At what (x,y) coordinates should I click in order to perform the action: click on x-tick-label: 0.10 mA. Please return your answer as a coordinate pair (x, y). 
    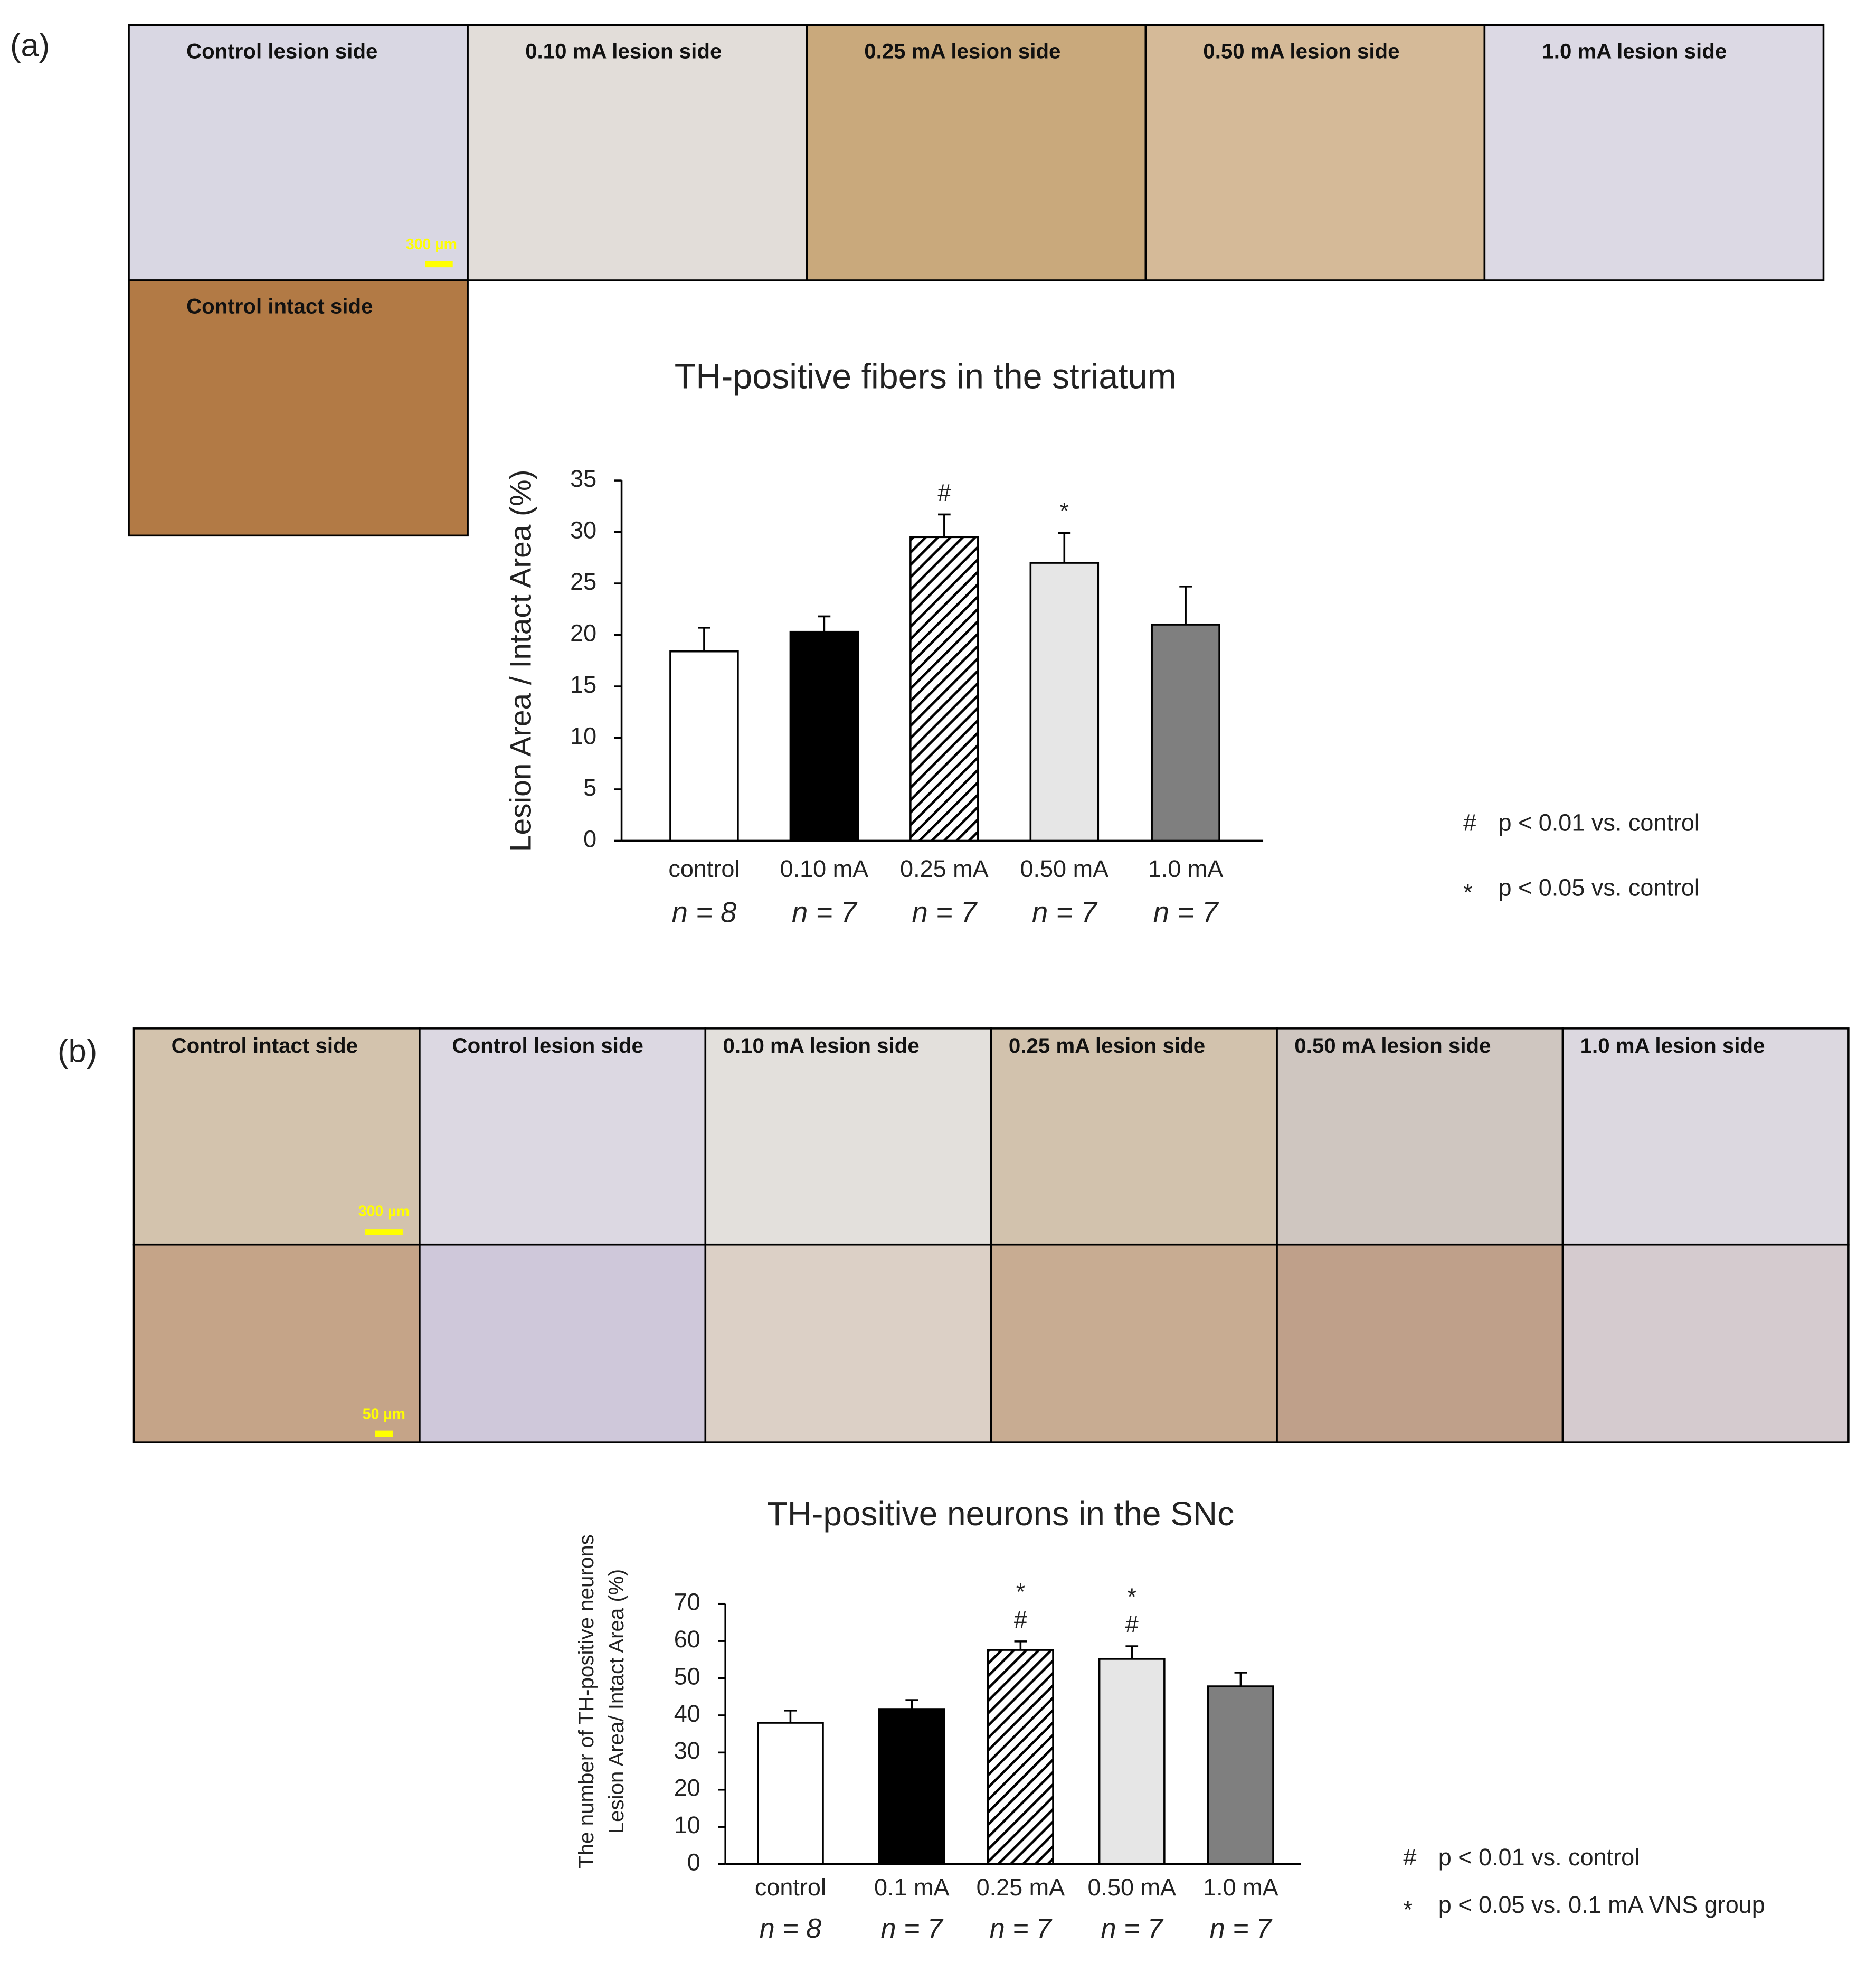
    Looking at the image, I should click on (824, 868).